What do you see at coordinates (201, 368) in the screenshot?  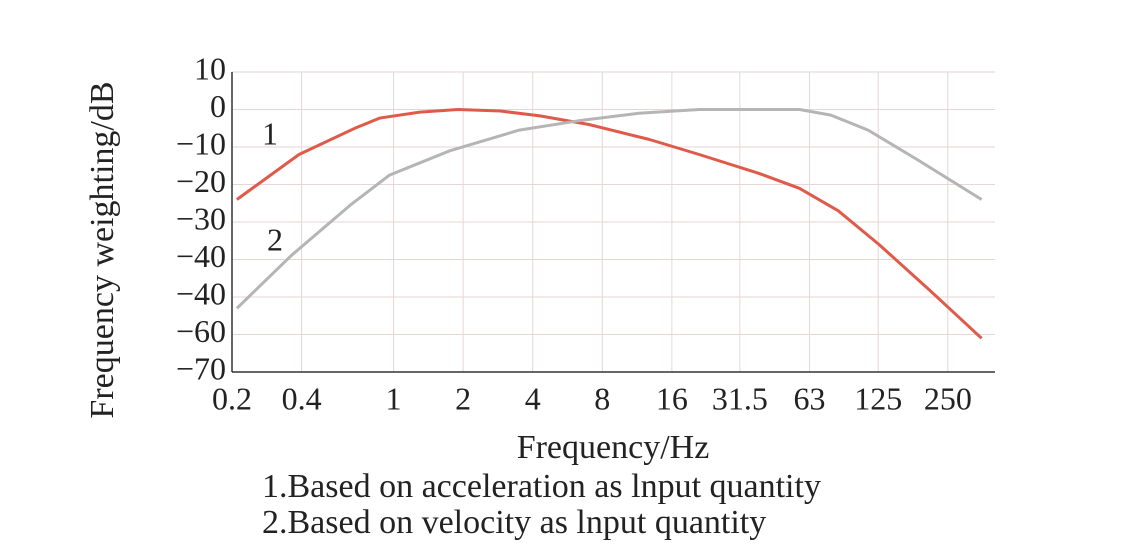 I see `y-tick-label: −70` at bounding box center [201, 368].